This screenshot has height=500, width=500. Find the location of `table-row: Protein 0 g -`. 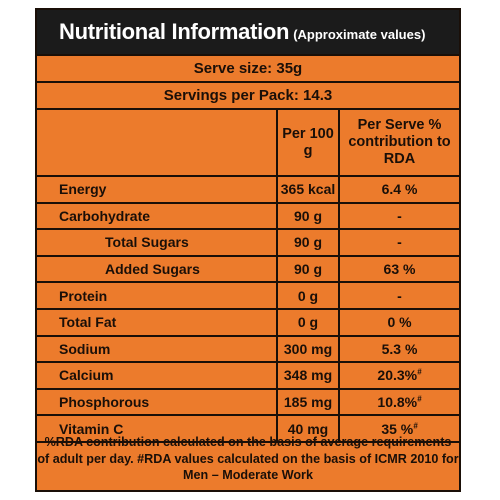

table-row: Protein 0 g - is located at coordinates (248, 295).